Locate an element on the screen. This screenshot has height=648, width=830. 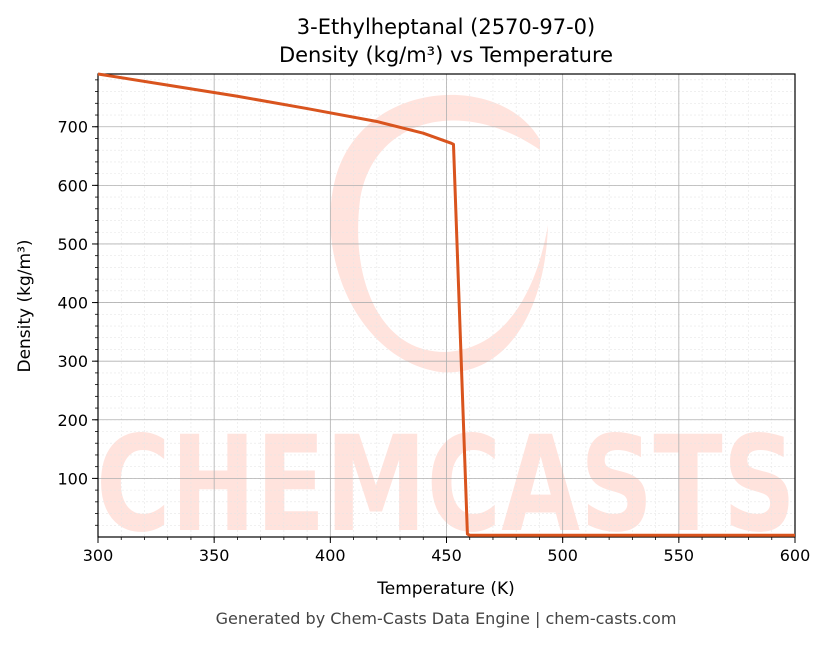
y-tick-label: 100 is located at coordinates (72, 478).